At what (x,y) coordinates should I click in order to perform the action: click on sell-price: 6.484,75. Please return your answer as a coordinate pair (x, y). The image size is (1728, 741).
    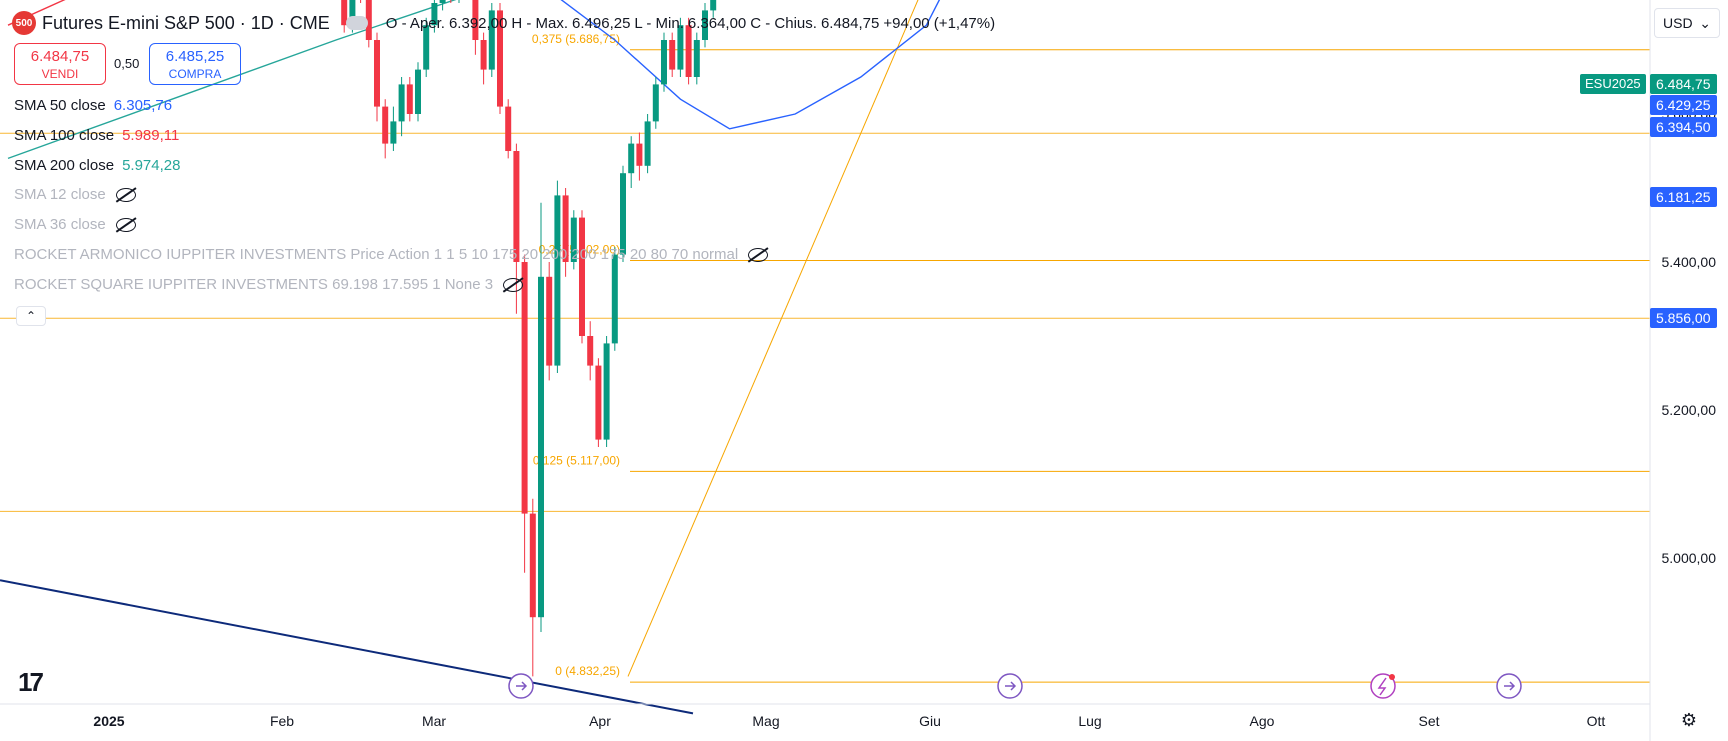
    Looking at the image, I should click on (60, 56).